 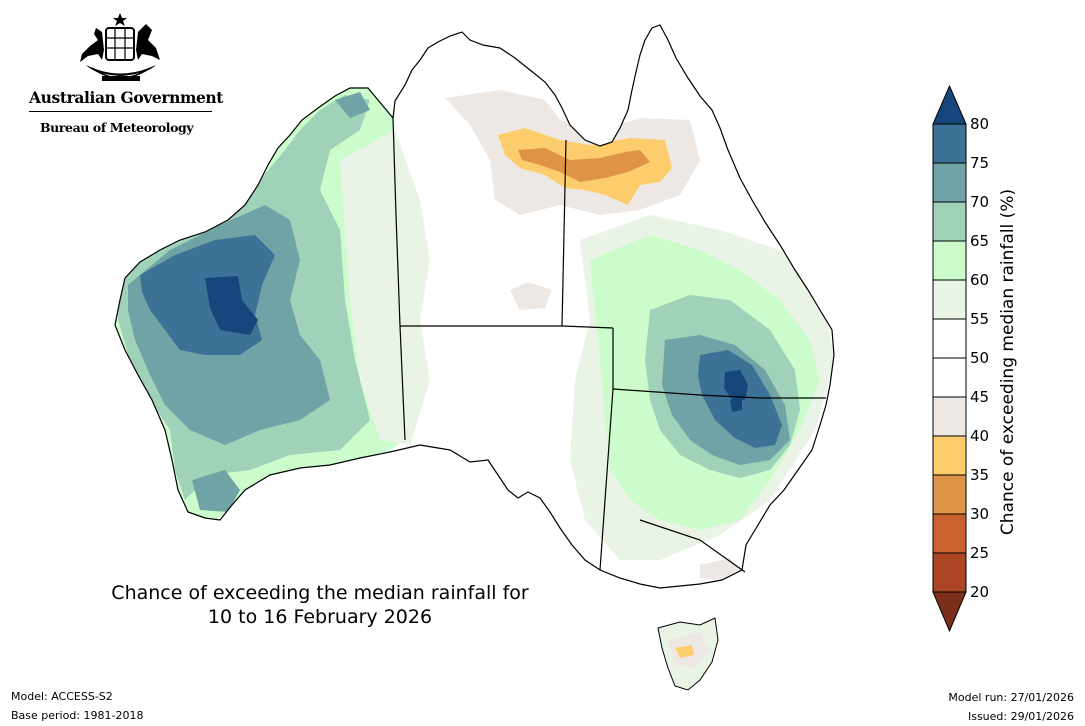 I want to click on colorbar-tick-55: 55, so click(x=980, y=319).